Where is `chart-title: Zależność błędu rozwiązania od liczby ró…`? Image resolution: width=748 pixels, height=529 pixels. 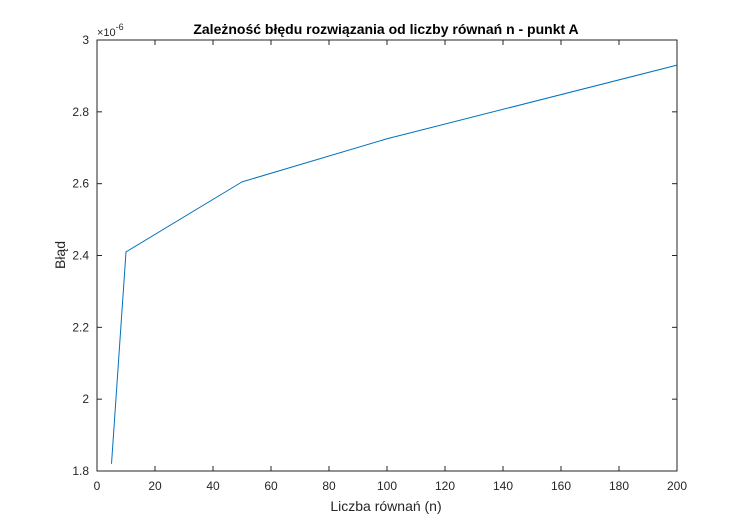 chart-title: Zależność błędu rozwiązania od liczby ró… is located at coordinates (385, 29).